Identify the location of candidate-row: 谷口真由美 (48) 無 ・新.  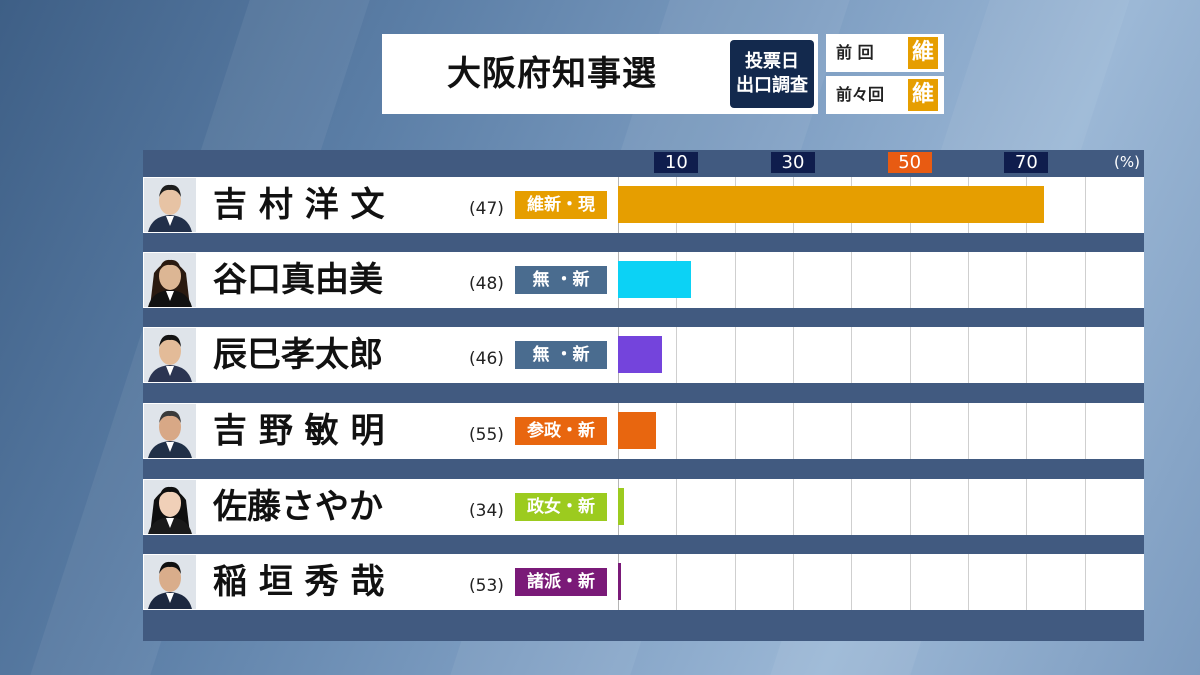
(643, 280).